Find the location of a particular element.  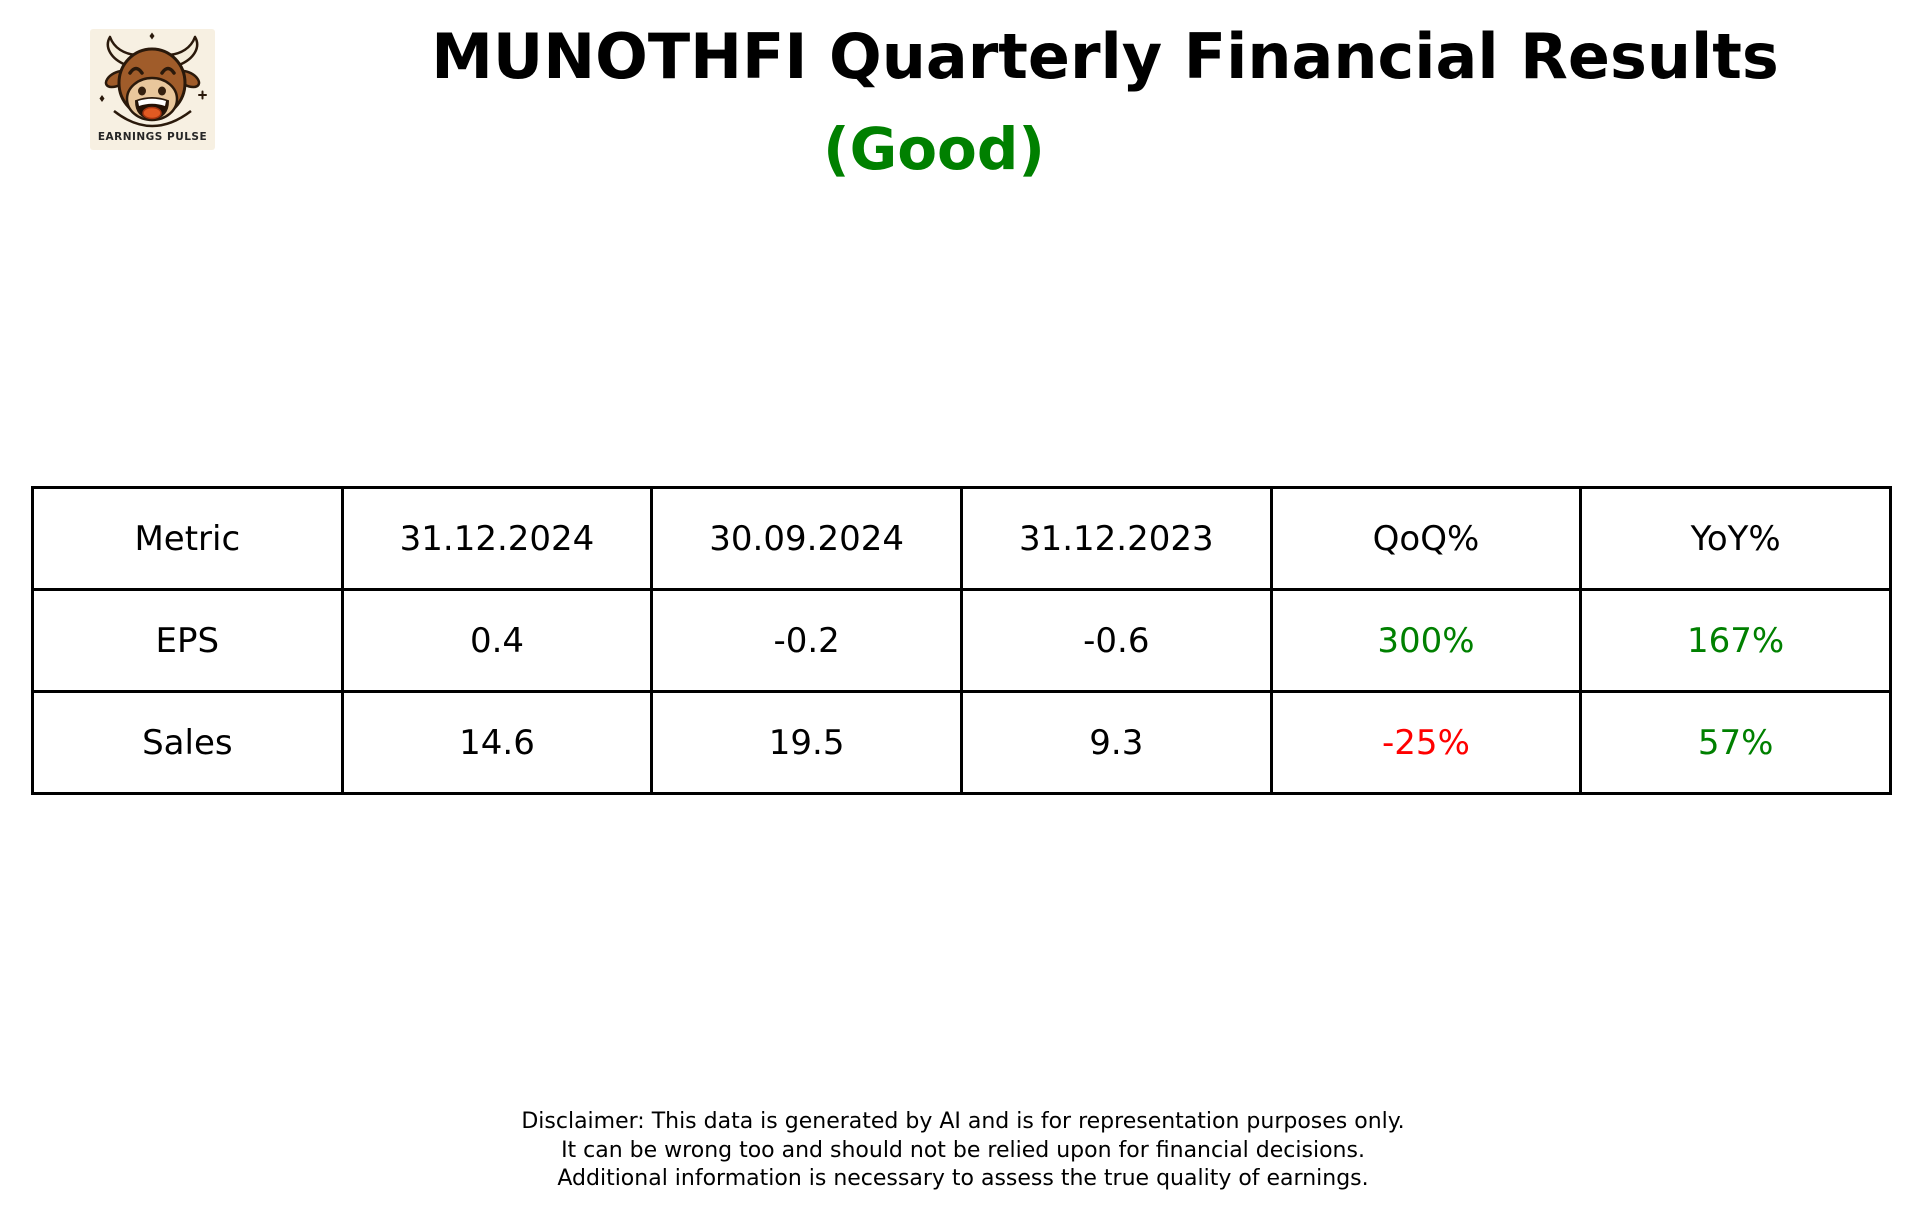

bull-logo-icon is located at coordinates (153, 80).